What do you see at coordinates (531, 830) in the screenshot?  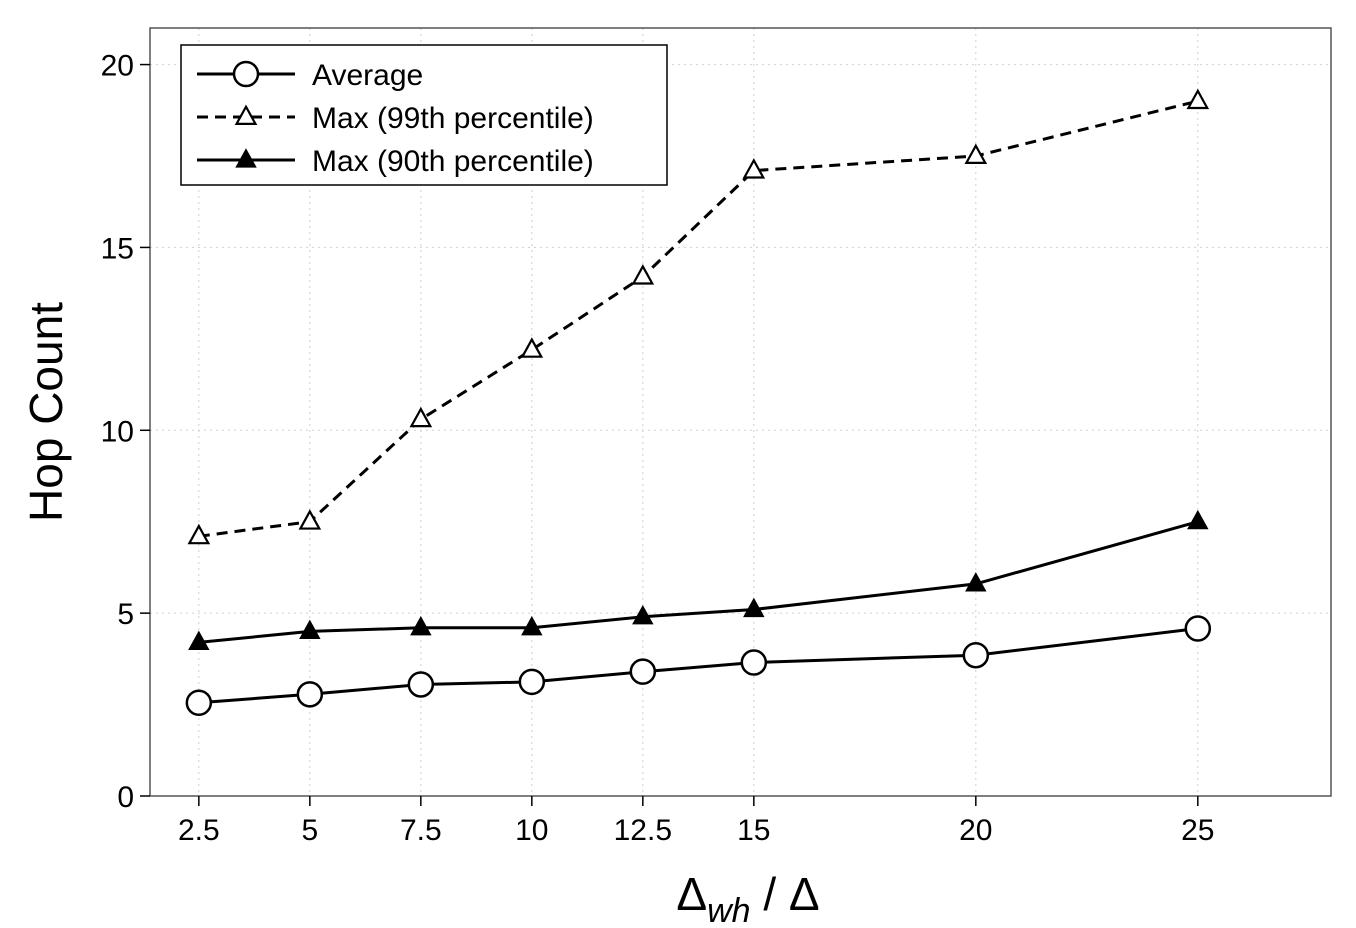 I see `x-tick-label: 10` at bounding box center [531, 830].